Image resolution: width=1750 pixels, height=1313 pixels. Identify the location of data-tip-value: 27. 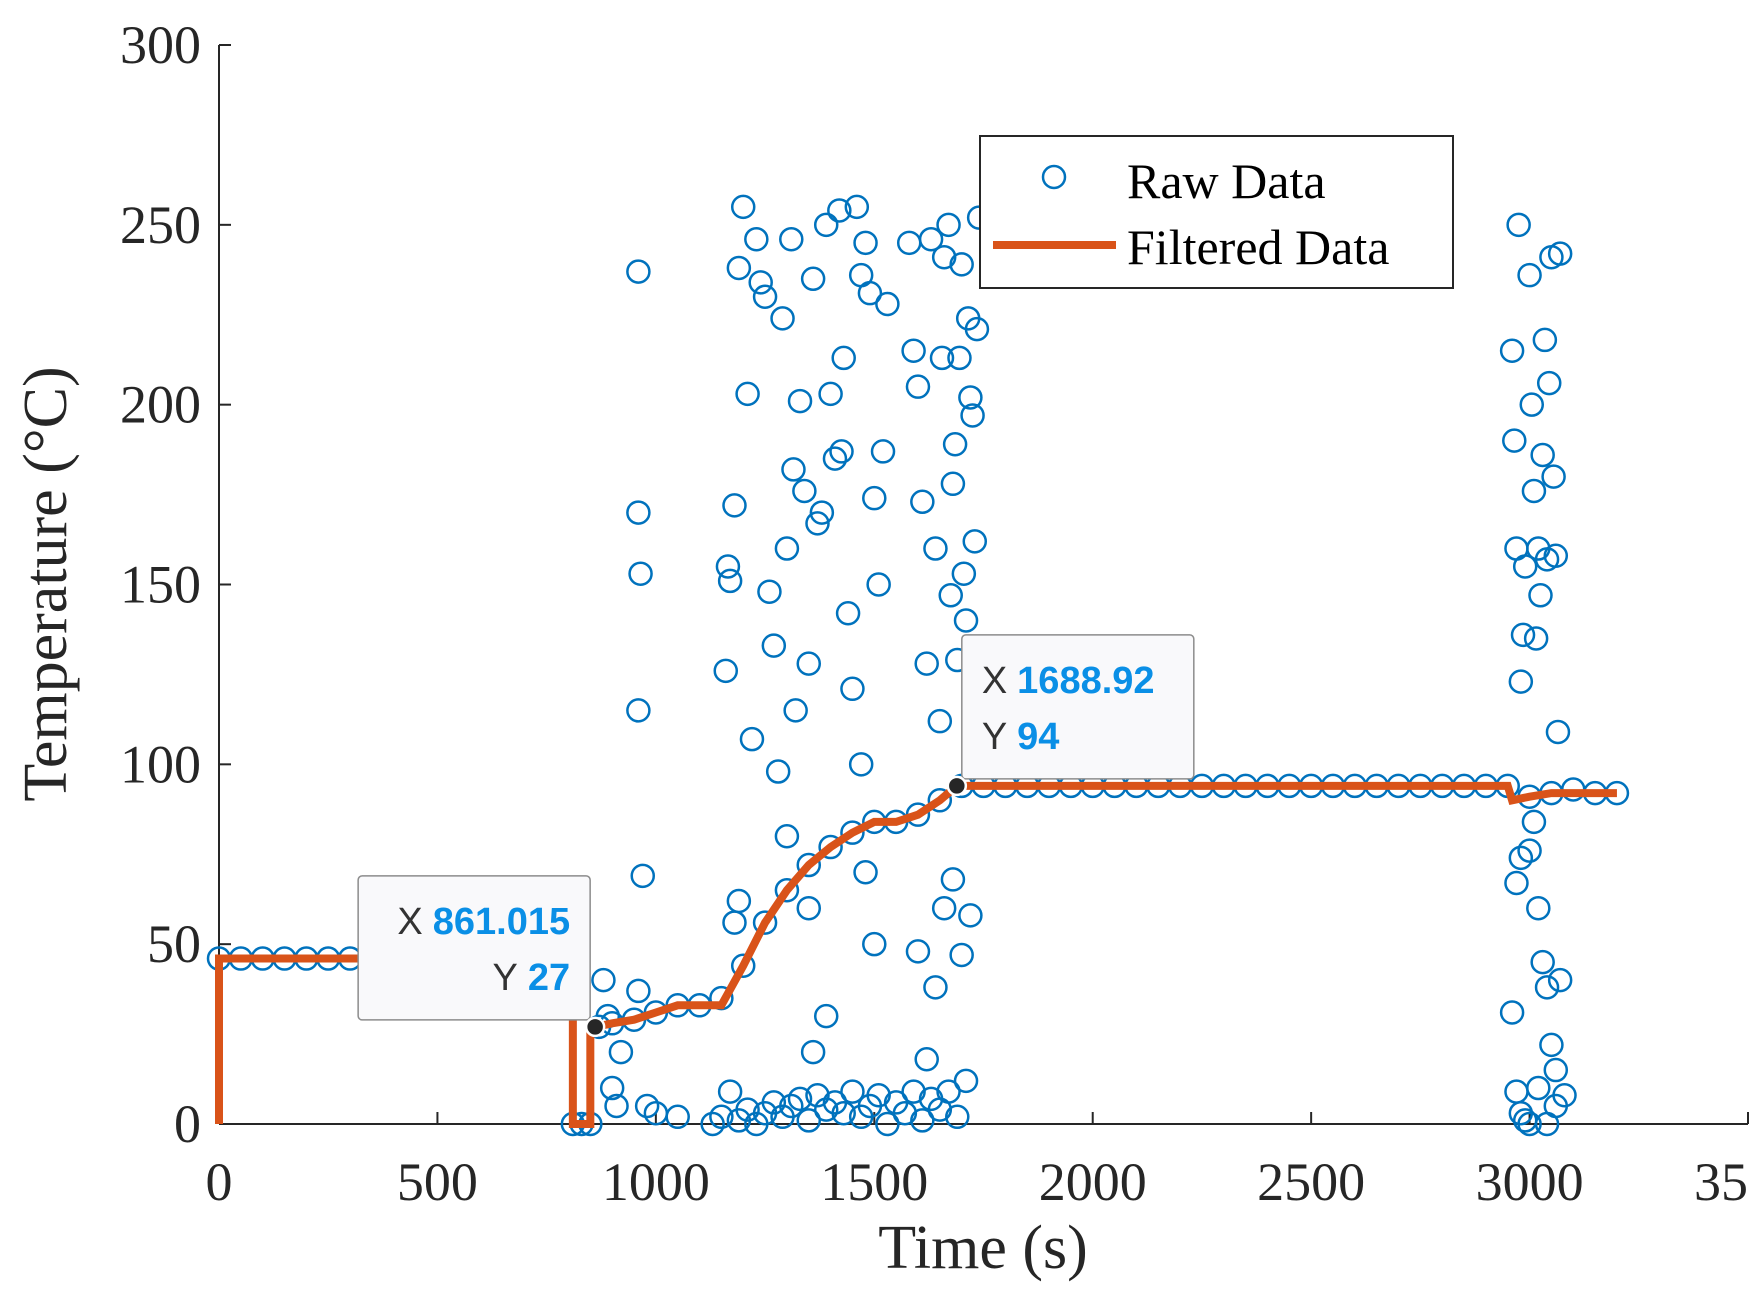
(549, 978).